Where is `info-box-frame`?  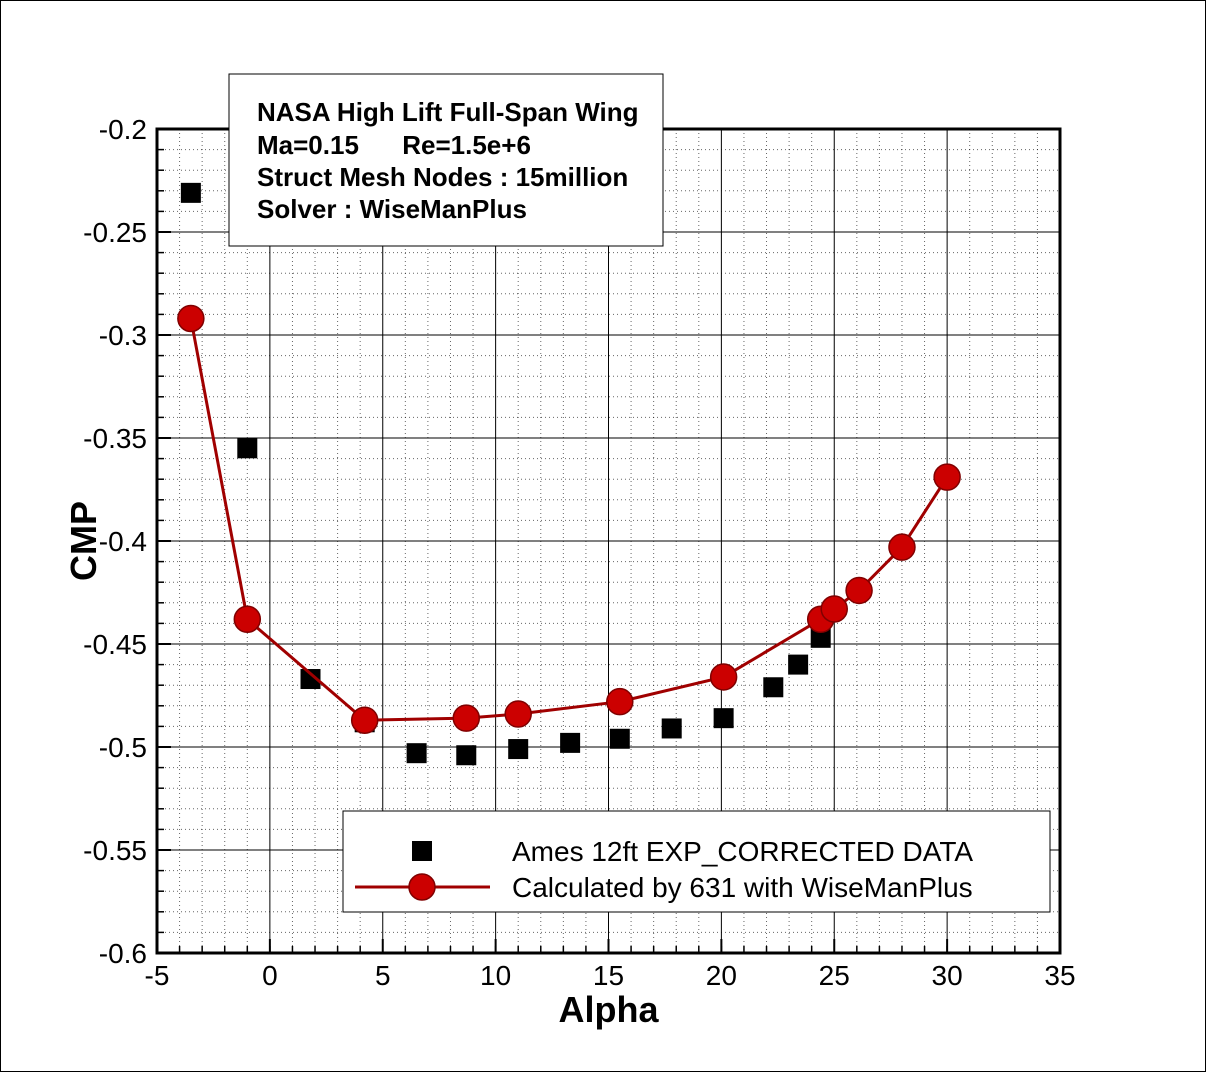 info-box-frame is located at coordinates (446, 160).